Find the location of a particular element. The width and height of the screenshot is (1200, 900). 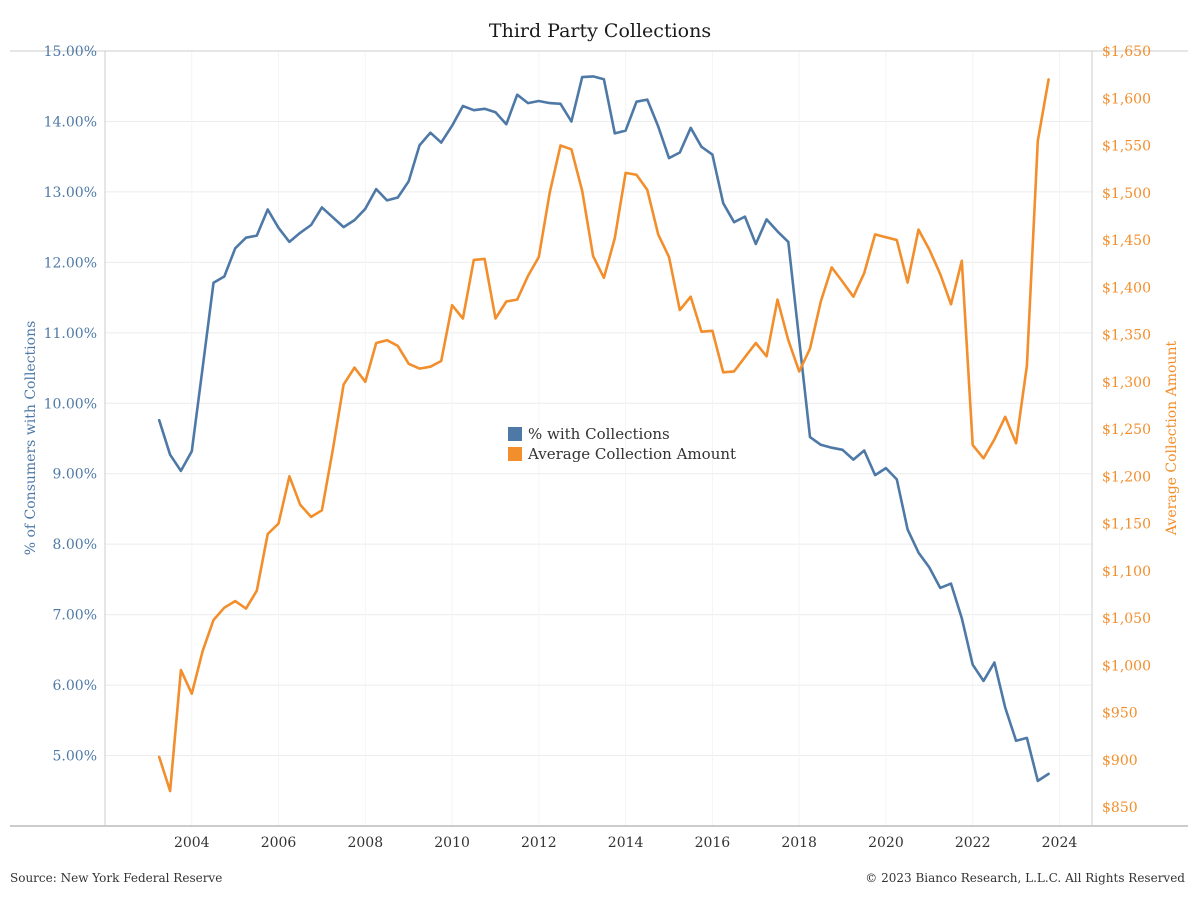

left-tick-label: 10.00% is located at coordinates (70, 404).